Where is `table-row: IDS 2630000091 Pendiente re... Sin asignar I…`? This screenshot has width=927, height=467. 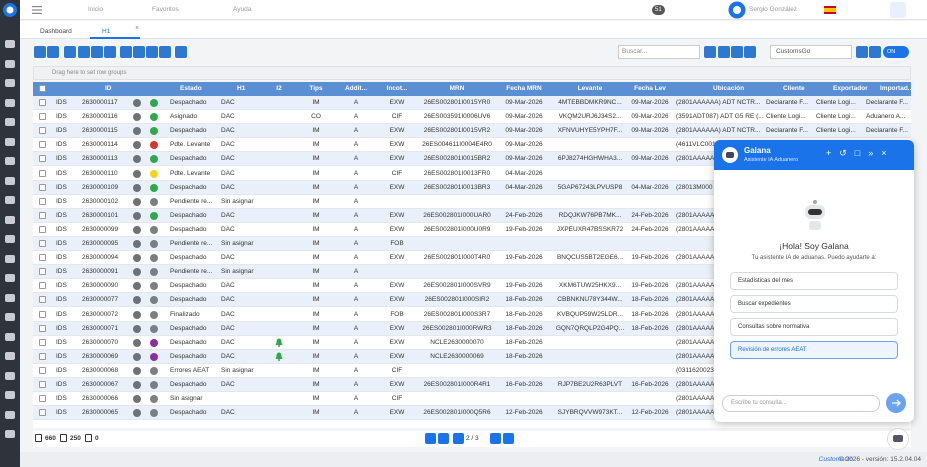 table-row: IDS 2630000091 Pendiente re... Sin asignar I… is located at coordinates (472, 272).